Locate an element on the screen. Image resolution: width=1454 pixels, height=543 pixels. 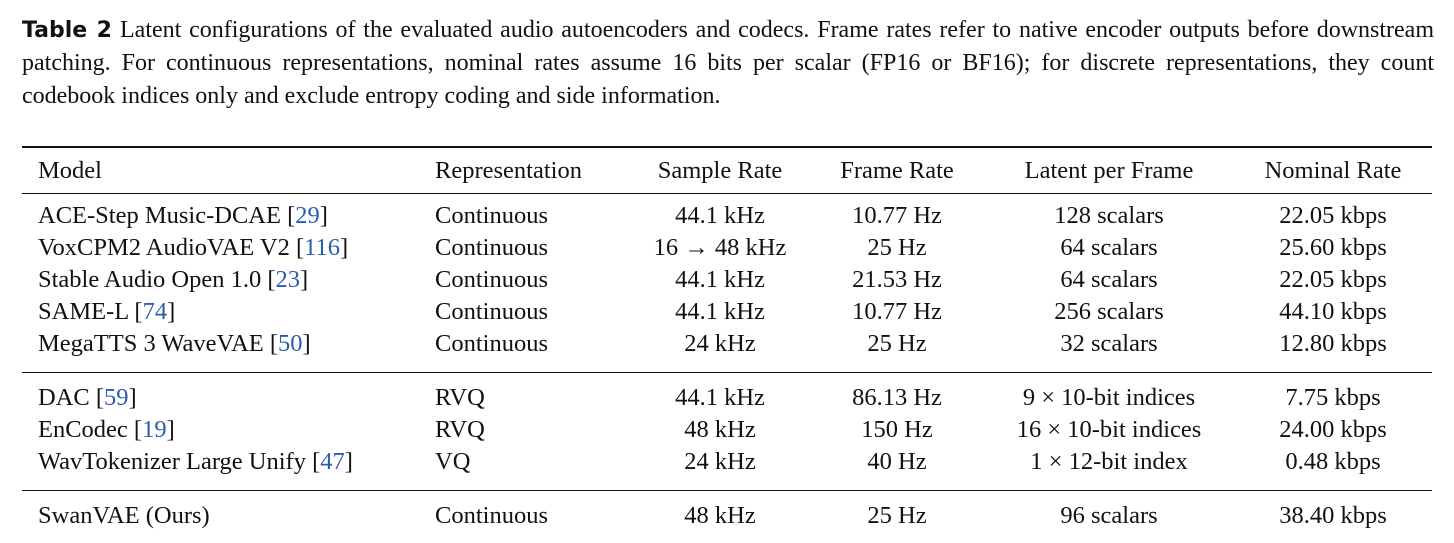
model-text: EnCodec [ is located at coordinates (90, 429).